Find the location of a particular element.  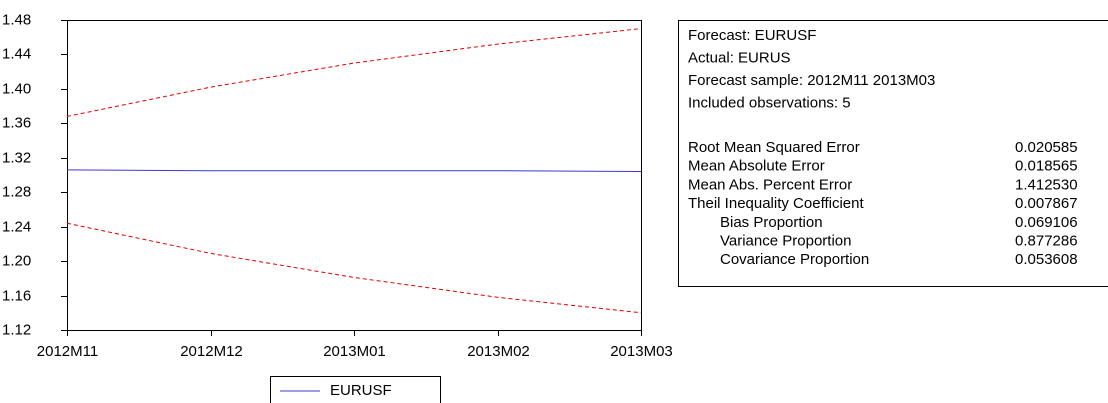

stats-line: Forecast sample: 2012M11 2013M03 is located at coordinates (811, 80).